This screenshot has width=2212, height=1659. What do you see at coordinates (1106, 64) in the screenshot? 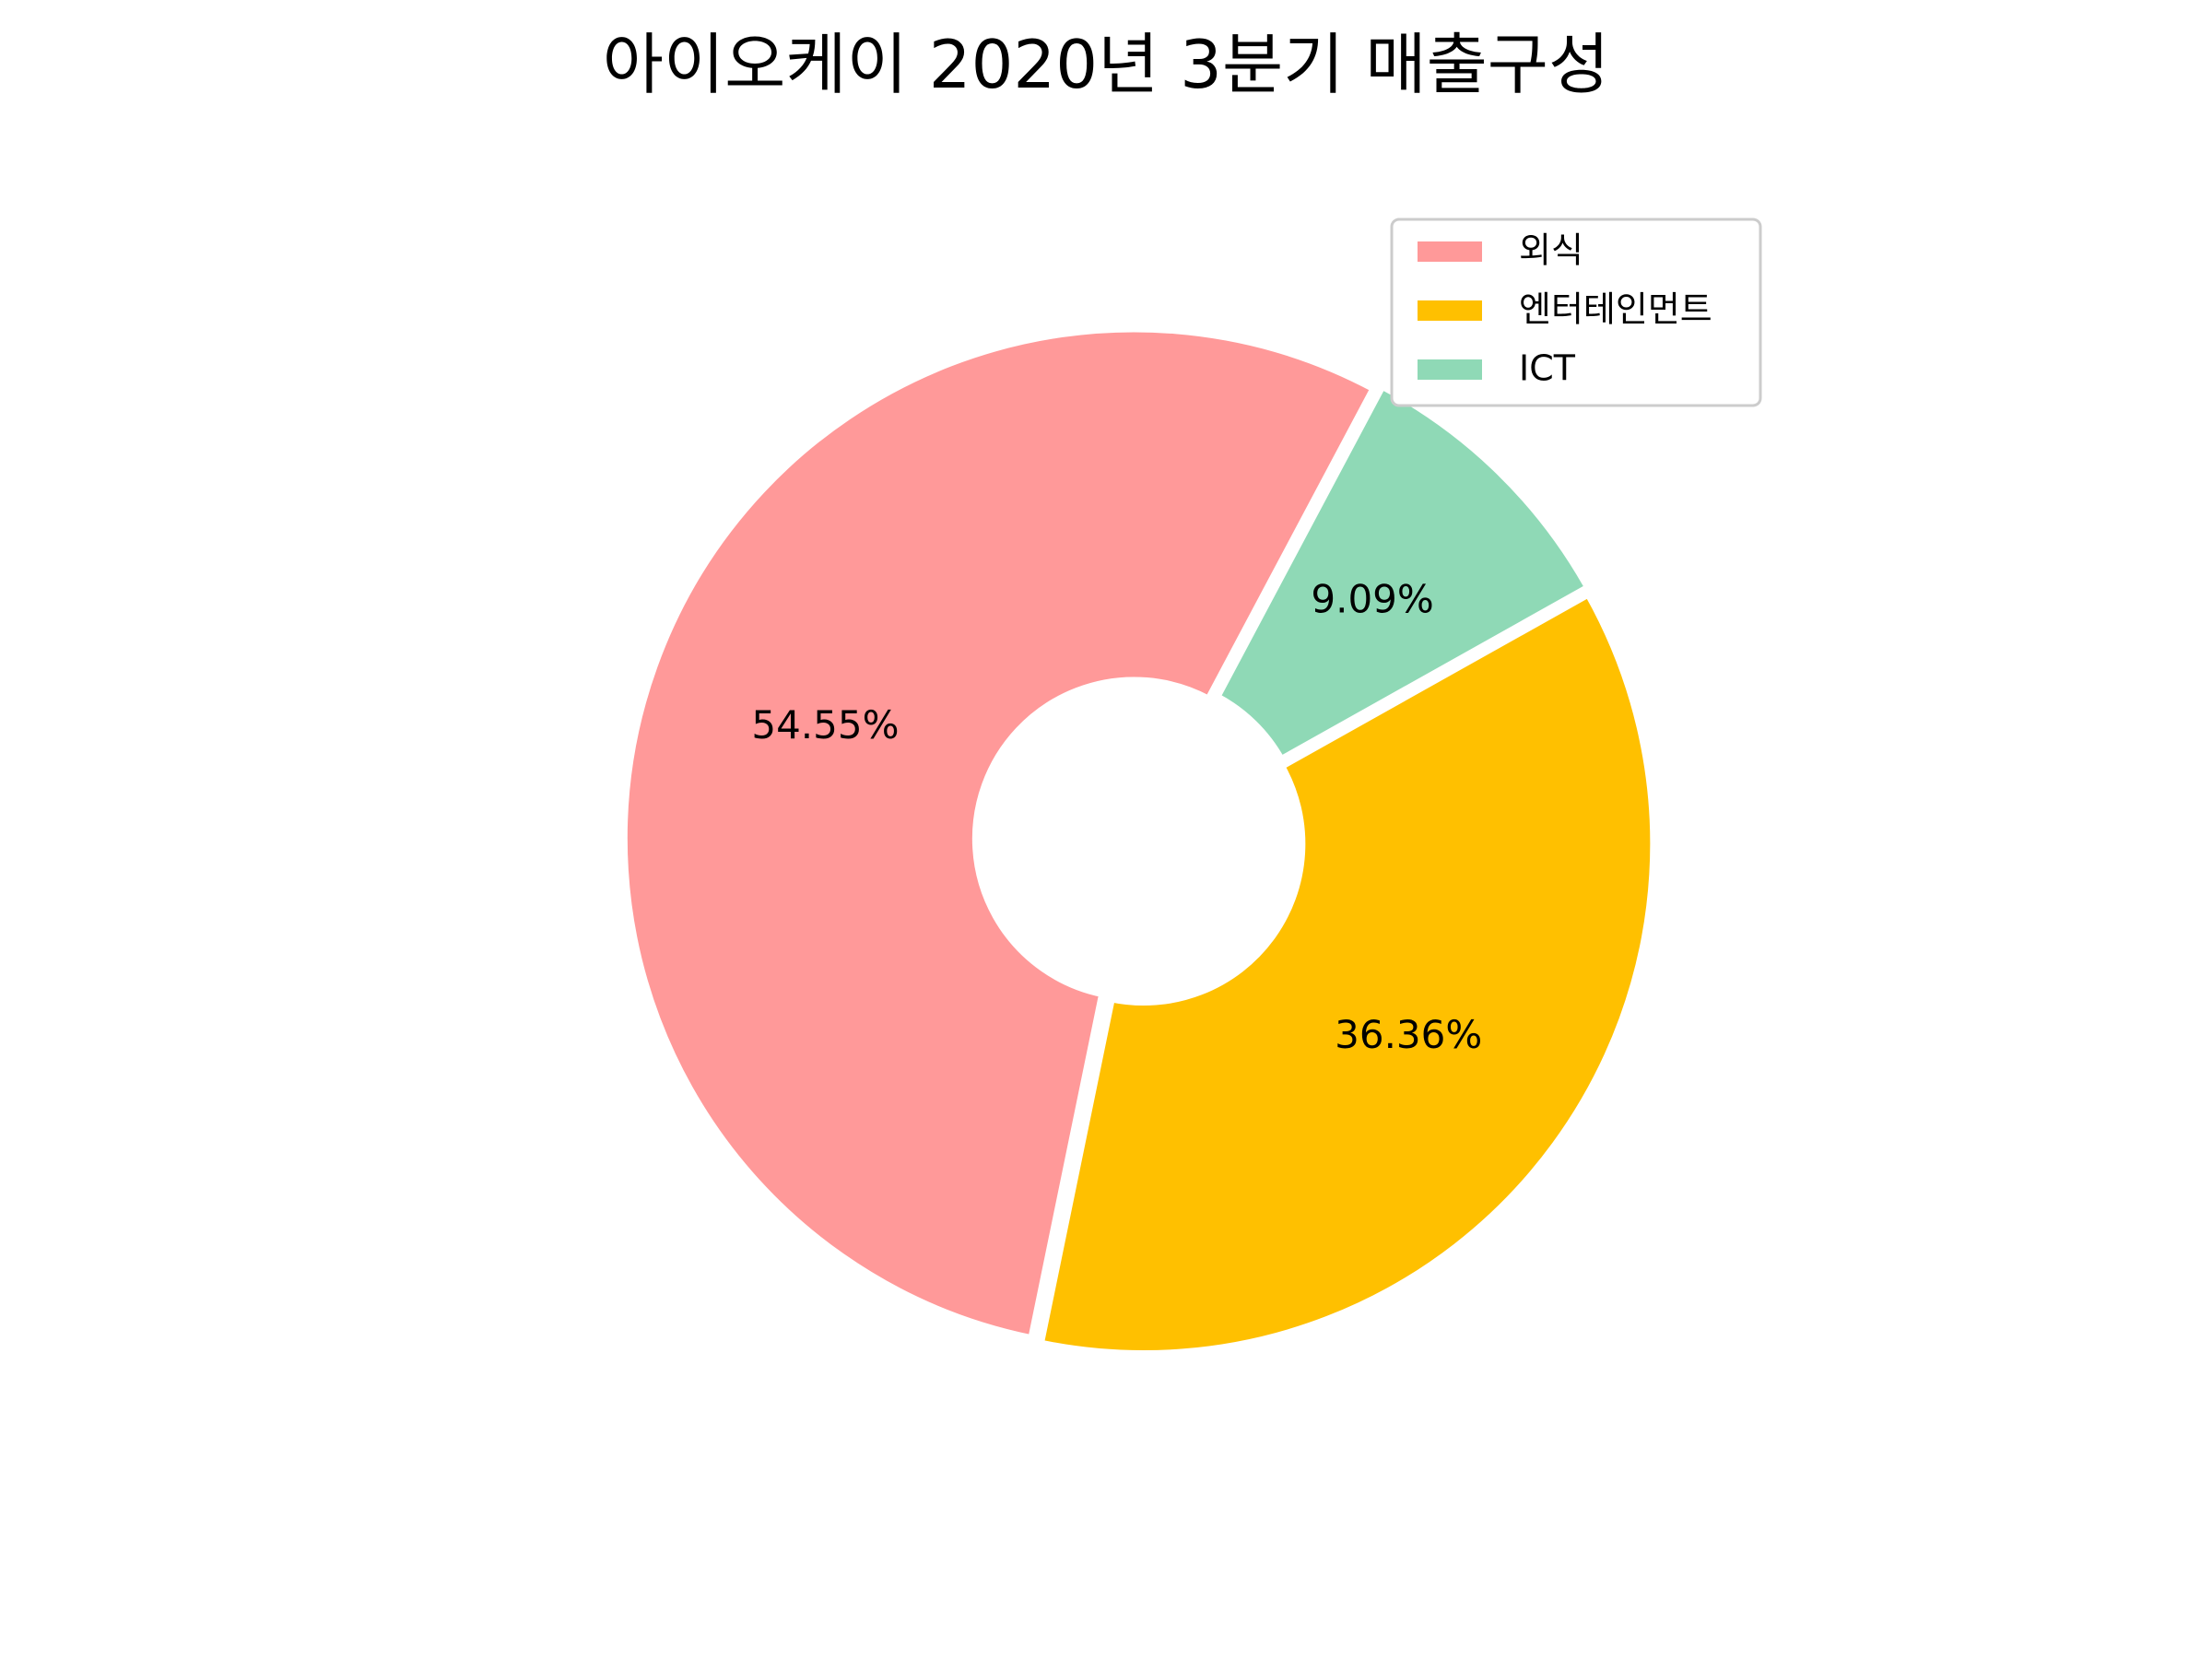
I see `chart-title: 아이오케이 2020년 3분기 매출구성` at bounding box center [1106, 64].